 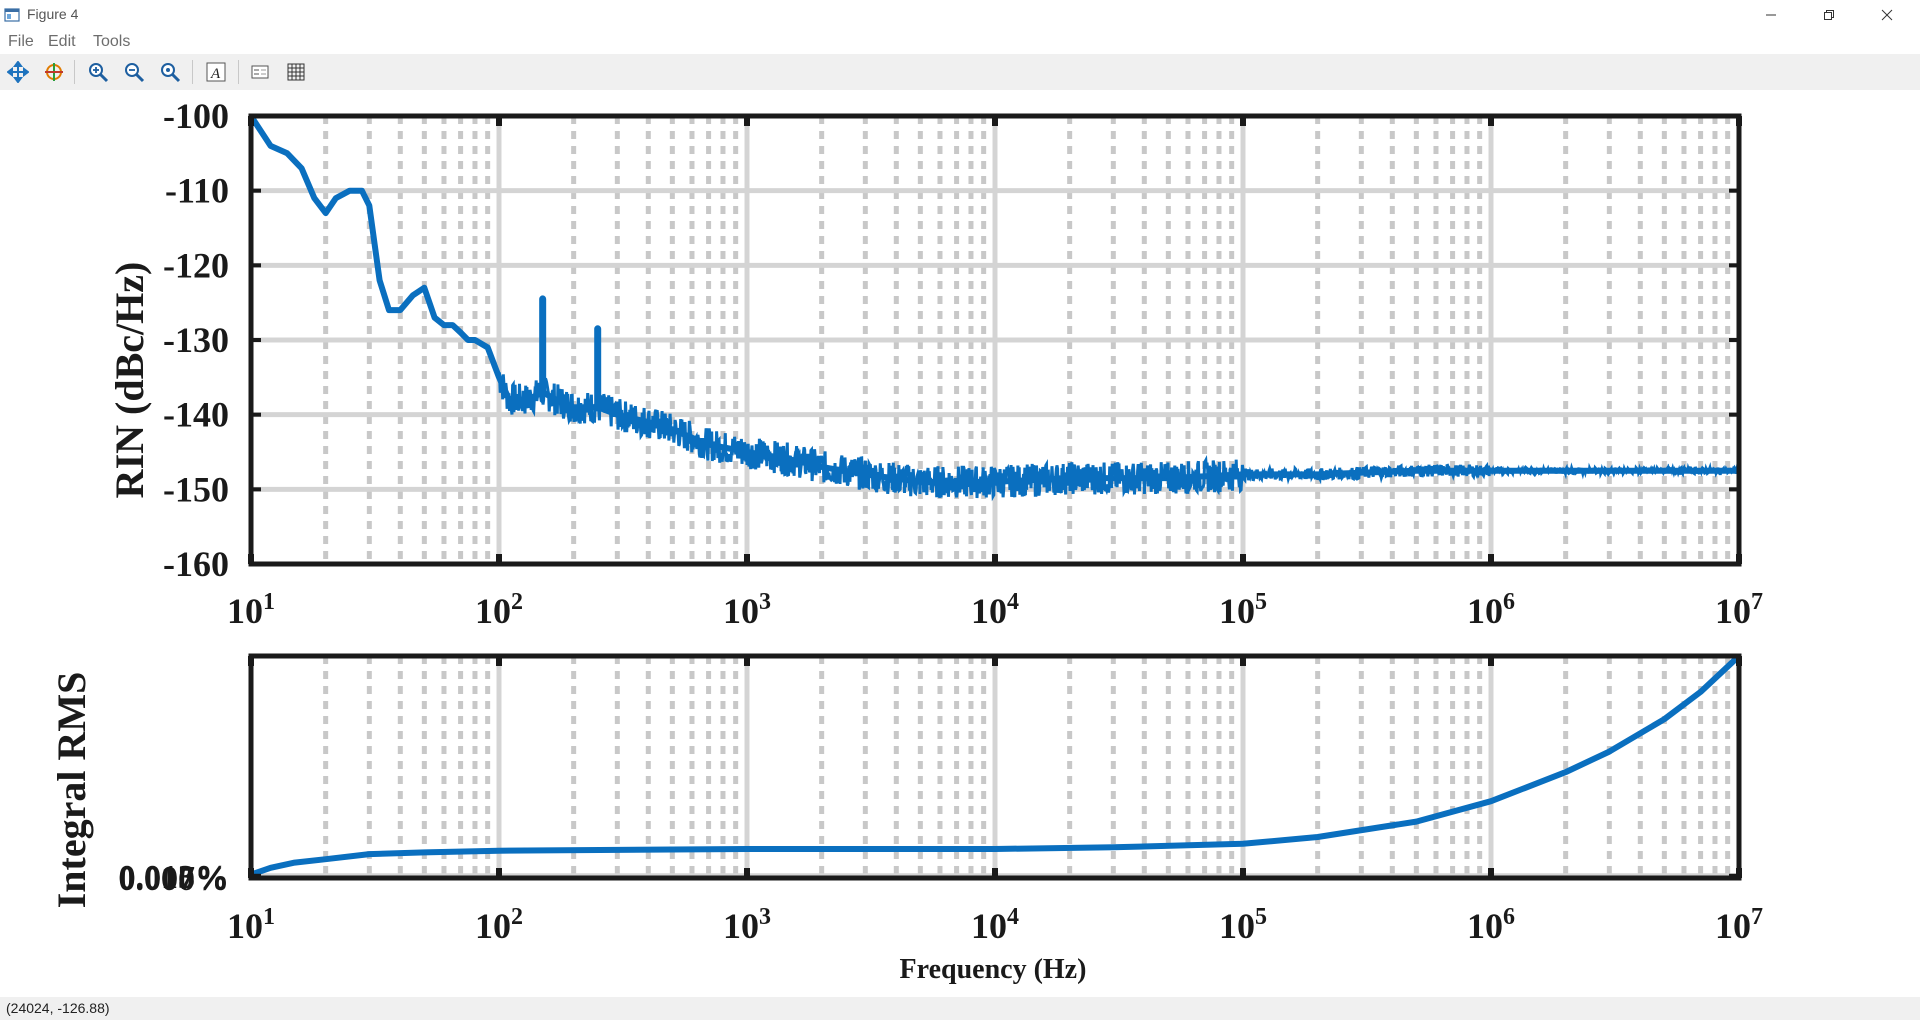 I want to click on y-tick-label: -150, so click(x=196, y=489).